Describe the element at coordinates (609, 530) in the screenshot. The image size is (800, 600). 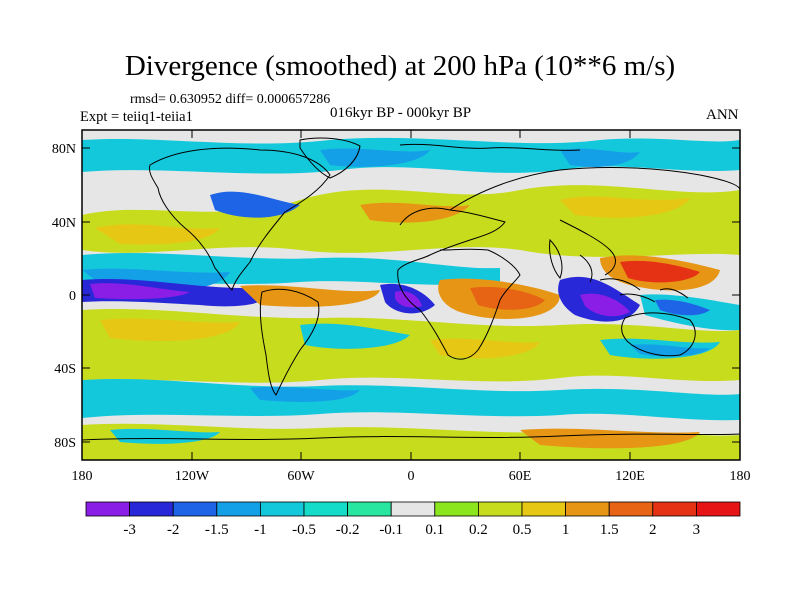
I see `colorbar-tick-label: 1.5` at that location.